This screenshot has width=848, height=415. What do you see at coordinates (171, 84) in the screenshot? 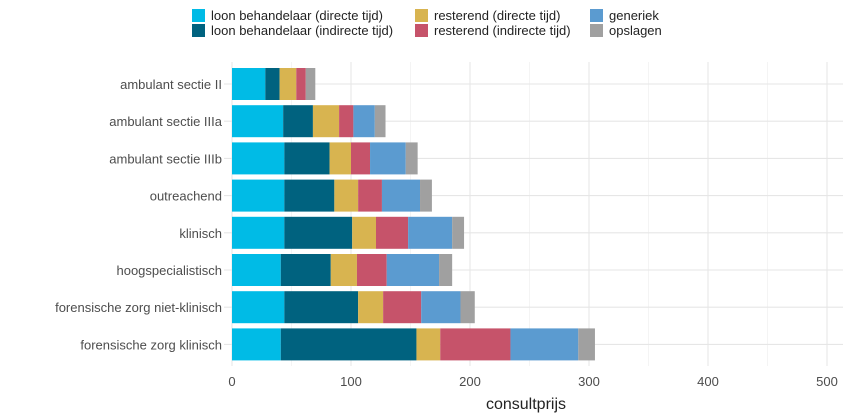
I see `y-tick-label: ambulant sectie II` at bounding box center [171, 84].